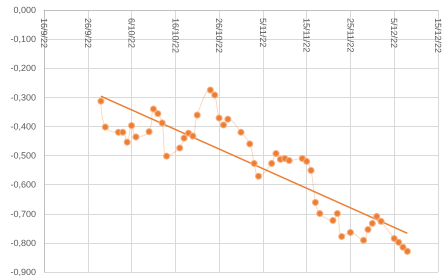  Describe the element at coordinates (350, 35) in the screenshot. I see `x-tick-label: 25/11/22` at that location.